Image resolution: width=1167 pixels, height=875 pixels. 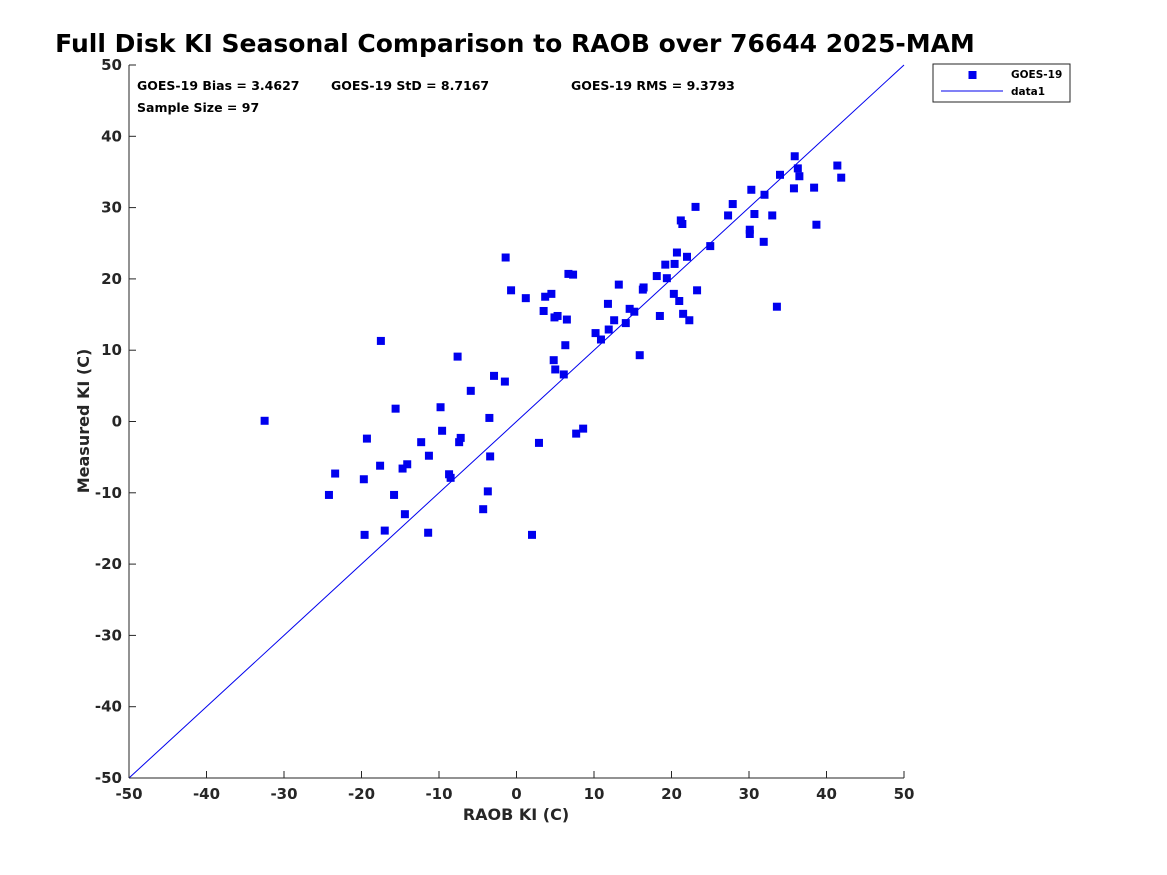 What do you see at coordinates (111, 279) in the screenshot?
I see `y-tick-label: 20` at bounding box center [111, 279].